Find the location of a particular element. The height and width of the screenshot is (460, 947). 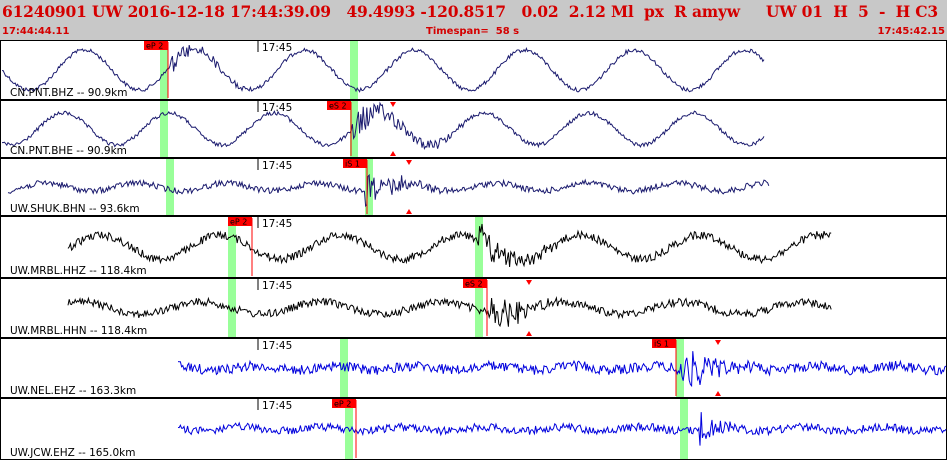

station-label: UW.NEL.EHZ -- 163.3km is located at coordinates (73, 391).